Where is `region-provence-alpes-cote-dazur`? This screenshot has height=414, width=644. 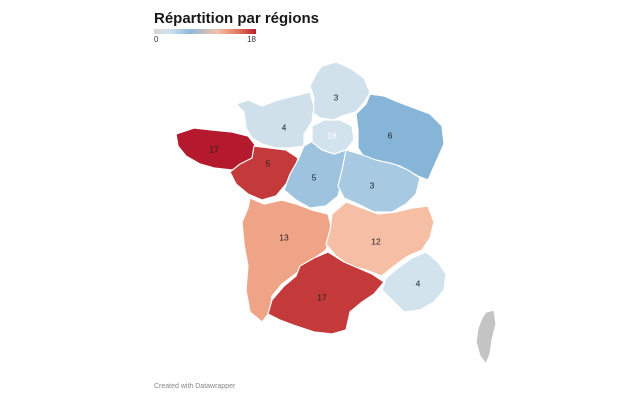
region-provence-alpes-cote-dazur is located at coordinates (414, 282).